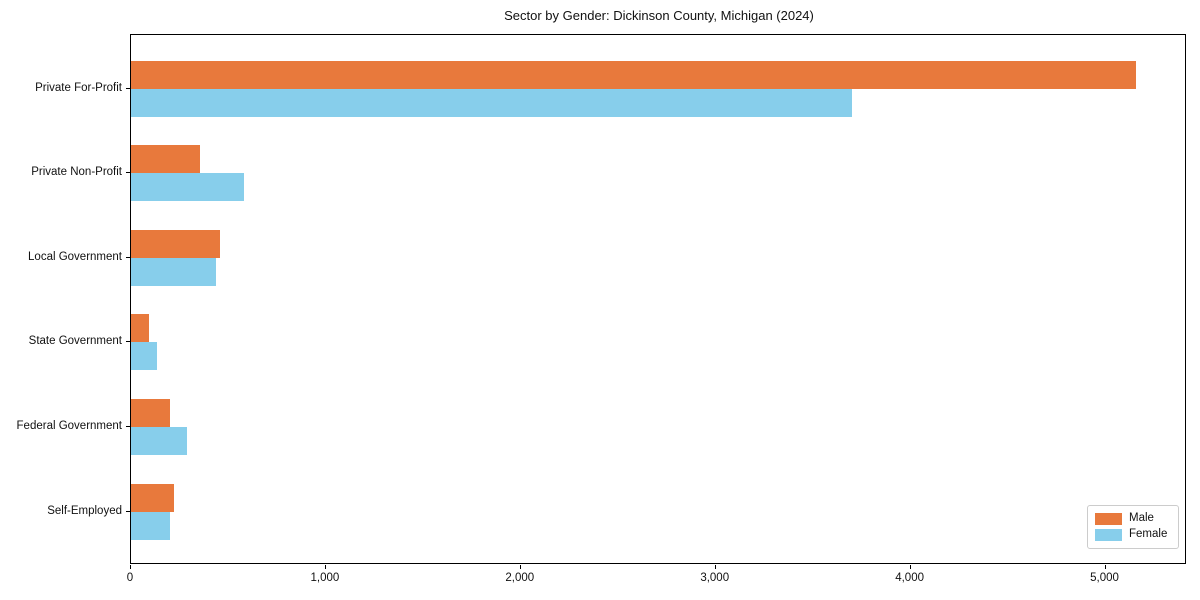  Describe the element at coordinates (909, 578) in the screenshot. I see `x-tick-label: 4,000` at that location.